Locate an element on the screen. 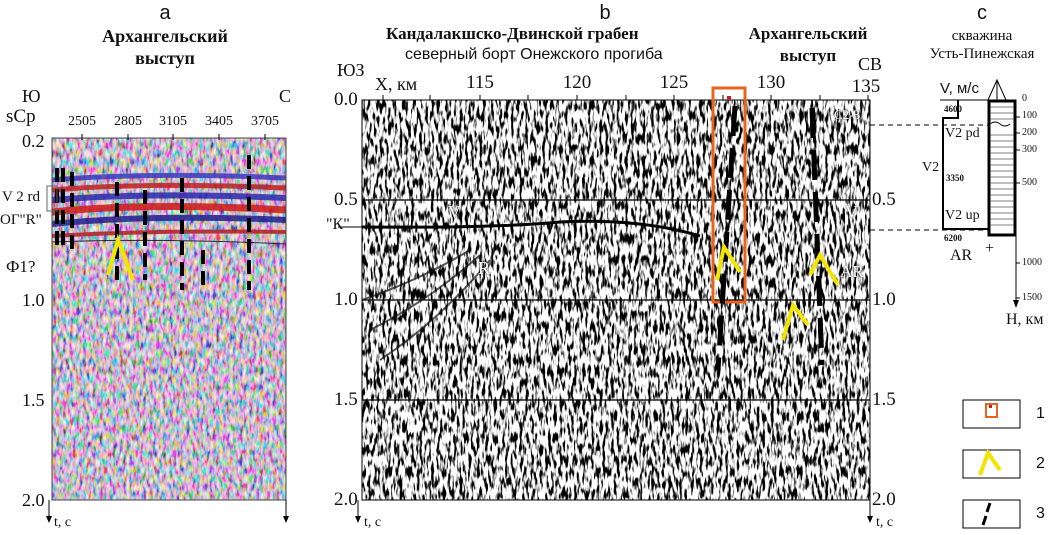 Image resolution: width=1059 pixels, height=535 pixels. legend-item-1: 1 is located at coordinates (1040, 413).